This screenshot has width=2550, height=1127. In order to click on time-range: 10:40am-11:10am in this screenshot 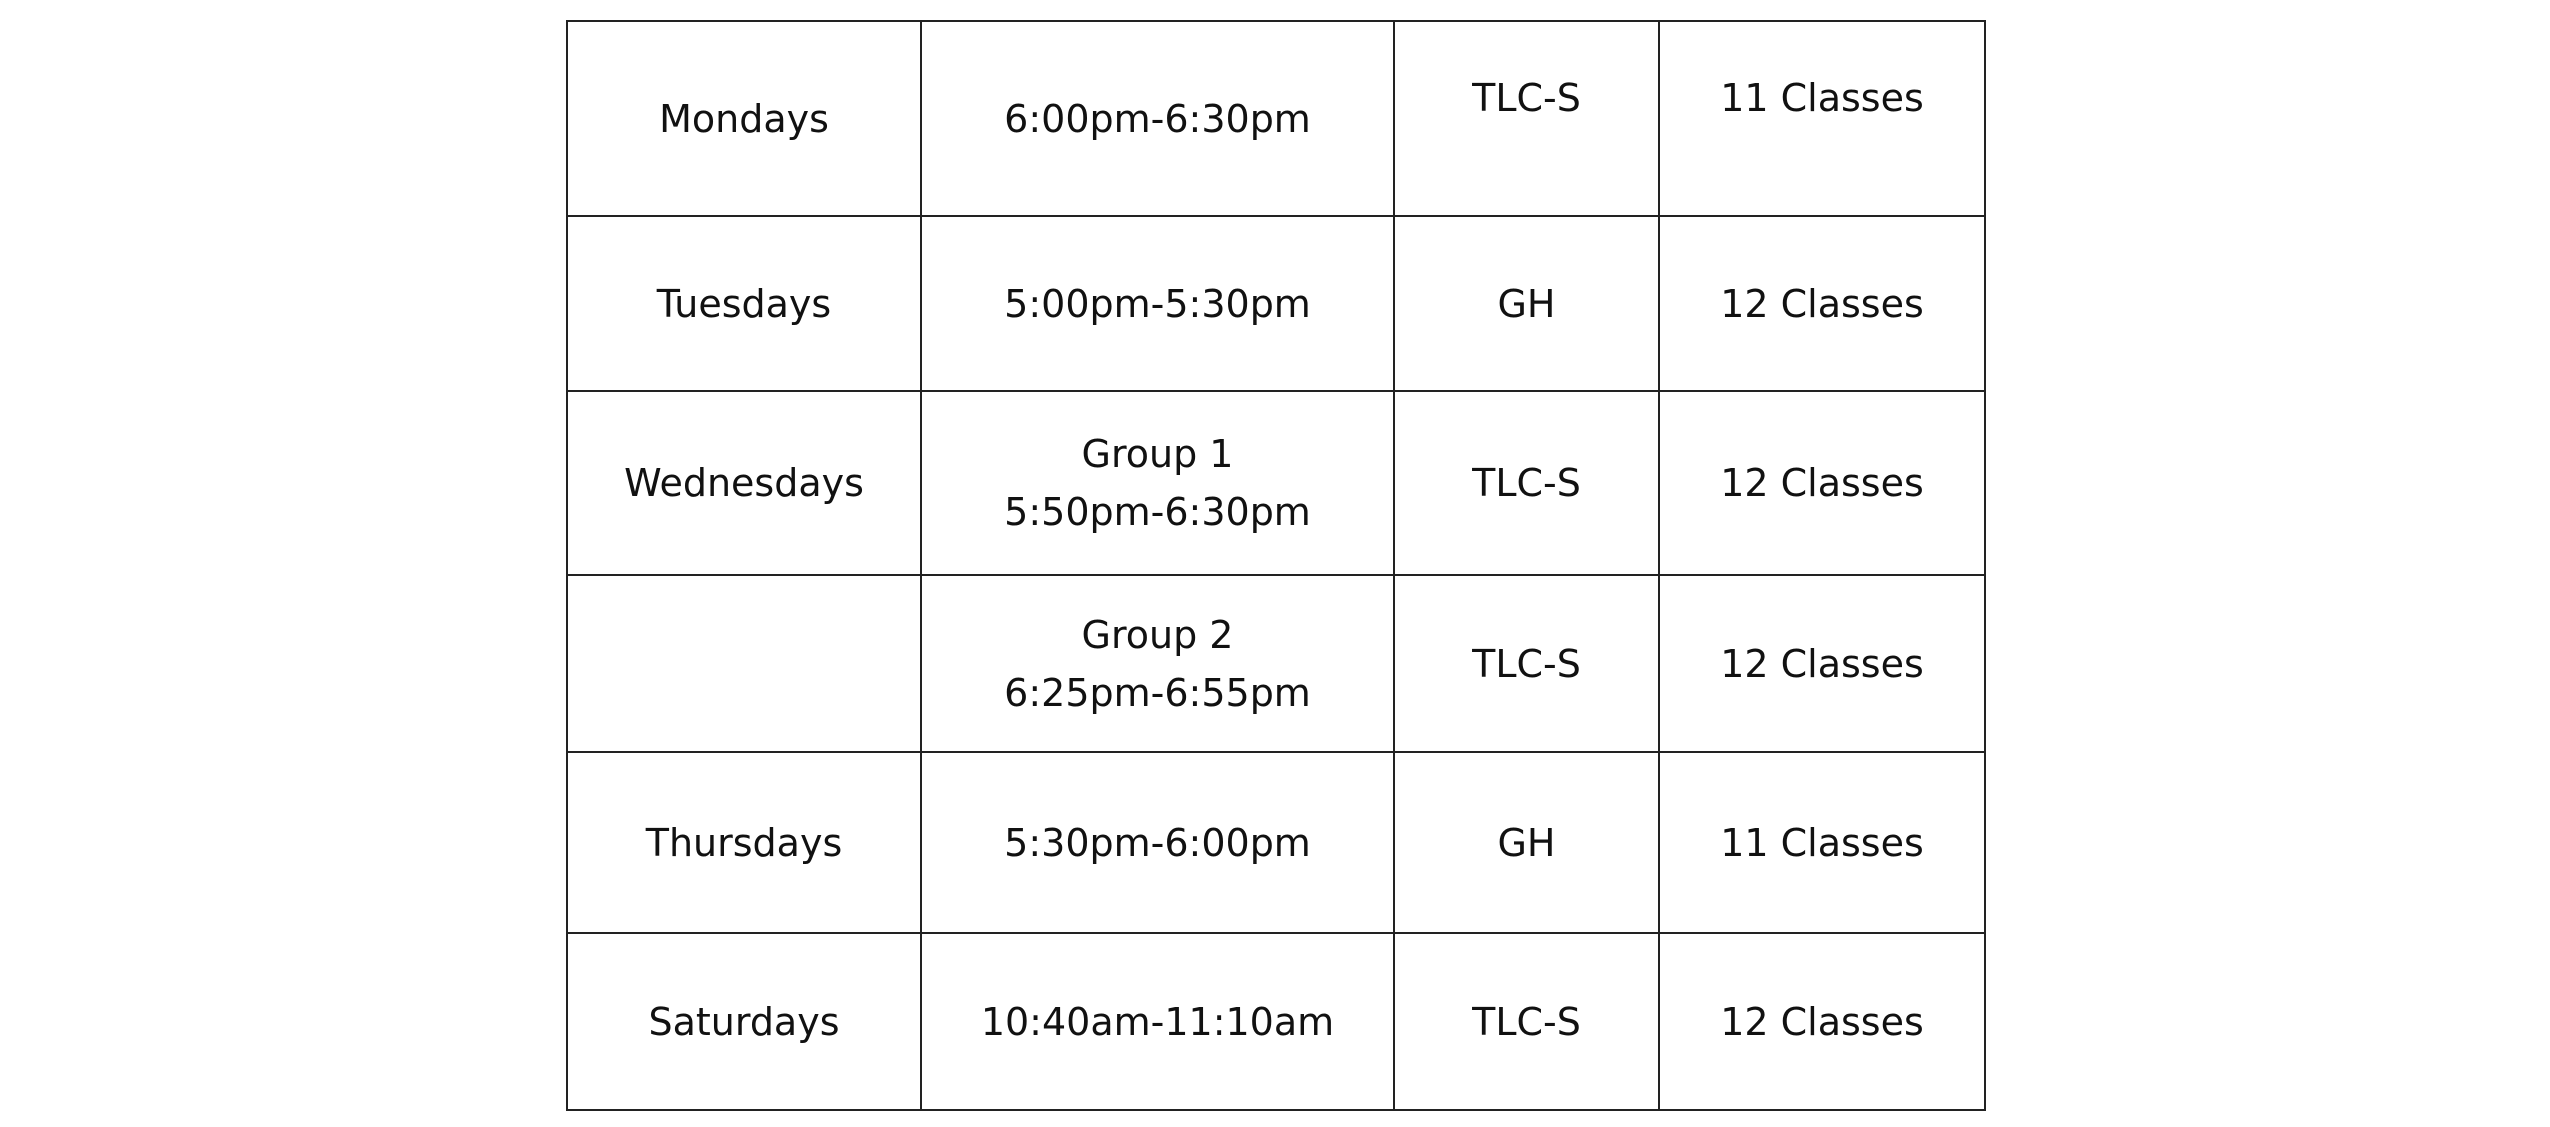, I will do `click(1157, 1021)`.